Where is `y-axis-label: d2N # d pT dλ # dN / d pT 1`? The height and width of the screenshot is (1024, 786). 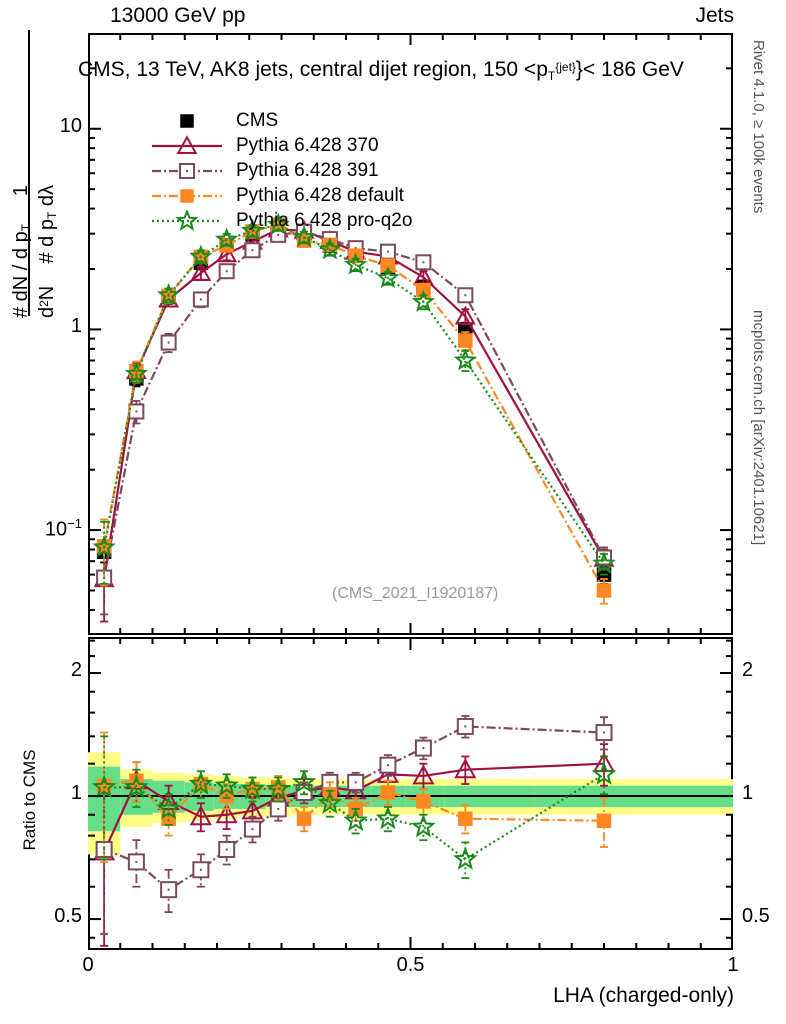
y-axis-label: d2N # d pT dλ # dN / d pT 1 is located at coordinates (29, 173).